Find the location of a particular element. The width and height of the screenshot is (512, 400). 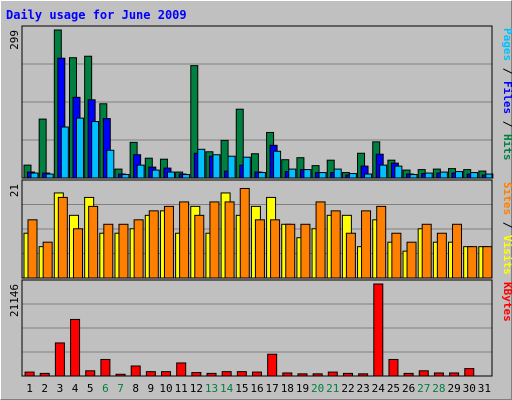

day-label-28: 28 is located at coordinates (438, 388).